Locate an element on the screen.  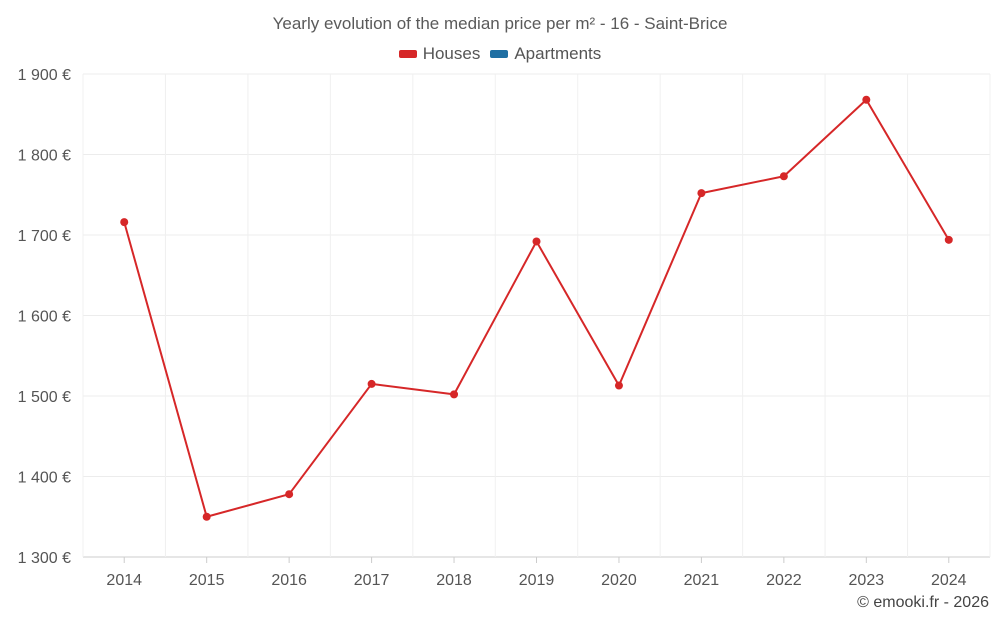
x-tick-label: 2016 is located at coordinates (289, 580).